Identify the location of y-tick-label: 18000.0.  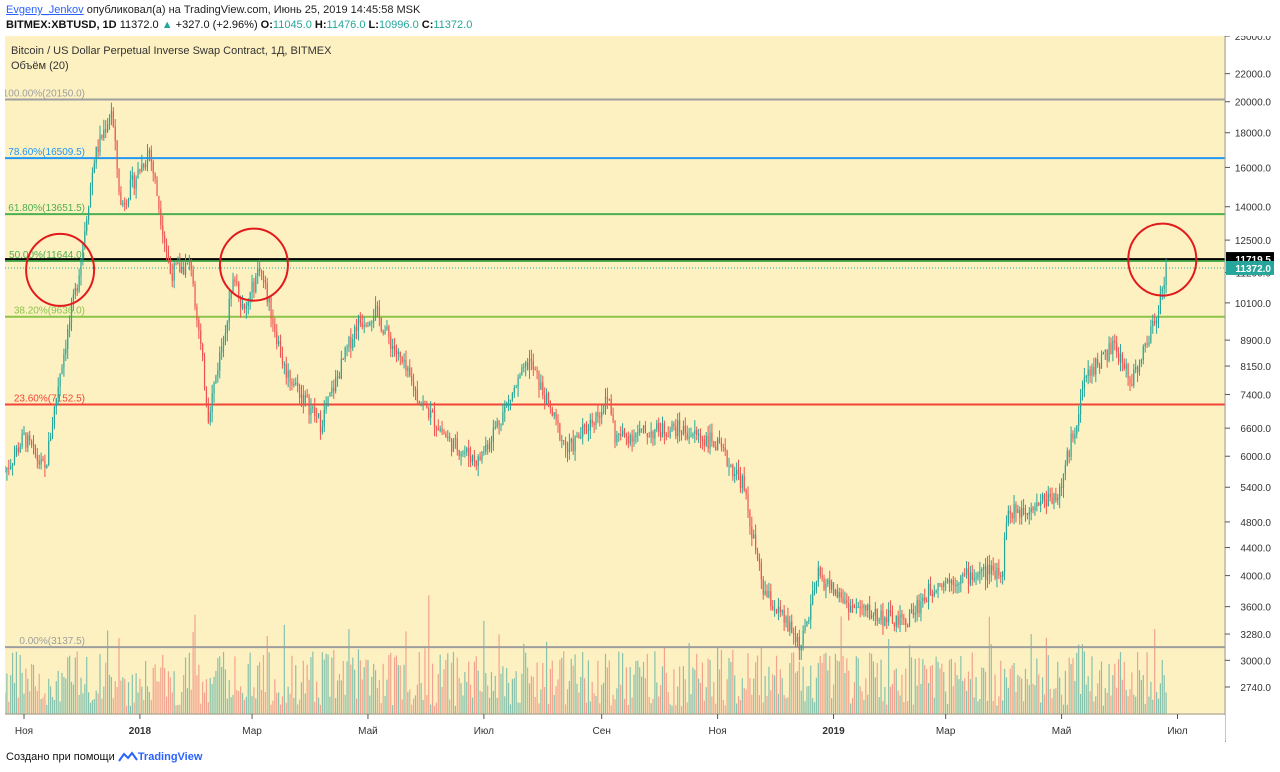
(1253, 134).